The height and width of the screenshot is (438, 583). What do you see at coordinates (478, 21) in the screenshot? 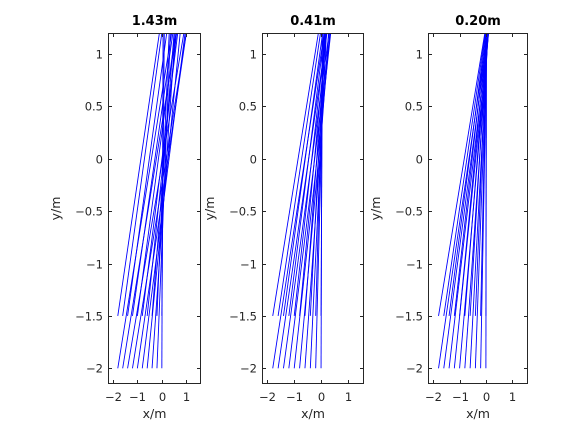
I see `chart-title: 0.20m` at bounding box center [478, 21].